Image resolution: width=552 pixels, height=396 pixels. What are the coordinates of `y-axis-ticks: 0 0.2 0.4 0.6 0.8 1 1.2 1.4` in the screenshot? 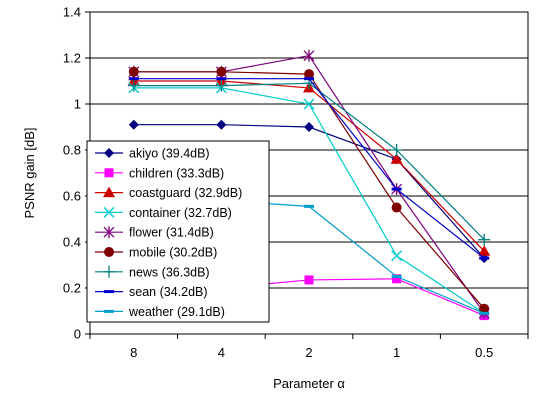 It's located at (76, 173).